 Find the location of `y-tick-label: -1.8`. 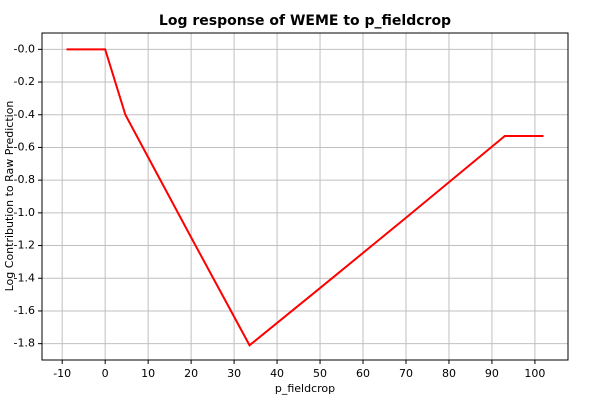

y-tick-label: -1.8 is located at coordinates (24, 343).